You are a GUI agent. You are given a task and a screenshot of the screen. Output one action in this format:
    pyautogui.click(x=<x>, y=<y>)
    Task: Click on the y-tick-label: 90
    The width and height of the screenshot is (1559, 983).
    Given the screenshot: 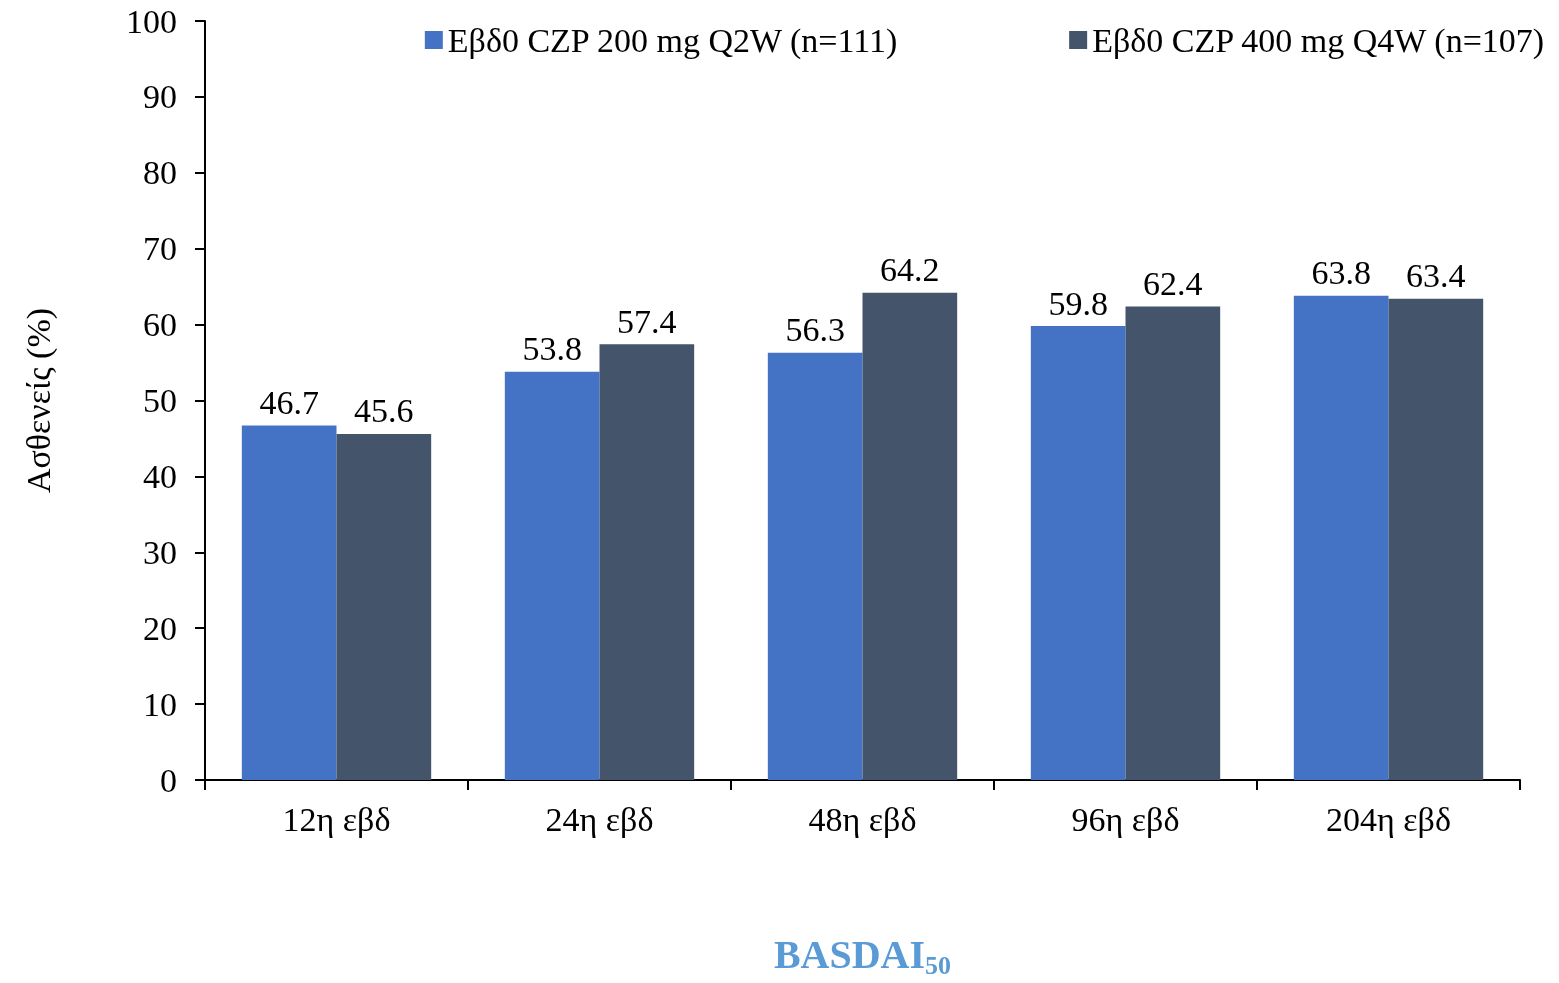 What is the action you would take?
    pyautogui.click(x=160, y=97)
    